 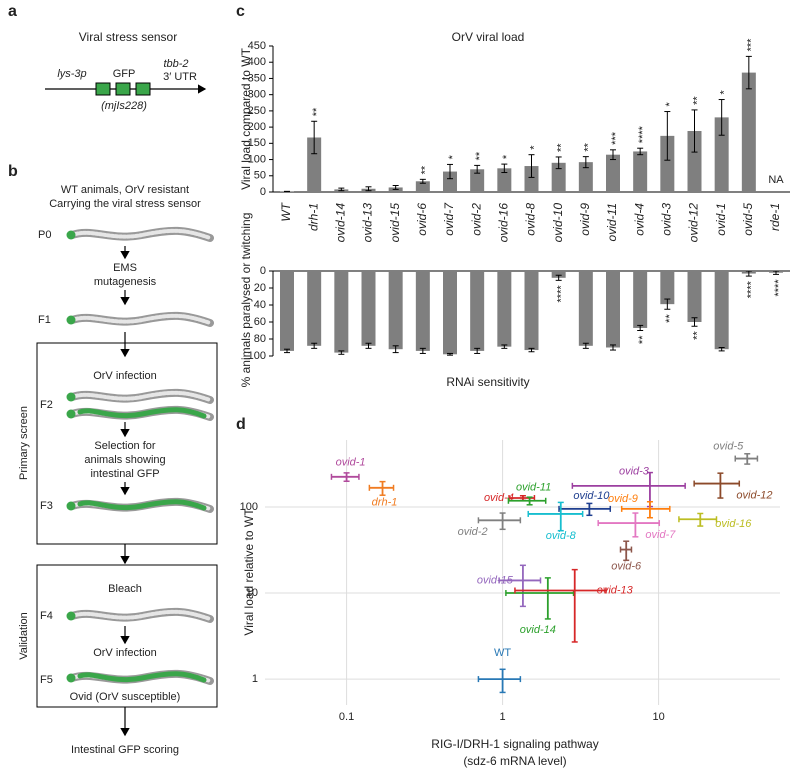 I want to click on x-tick-label: ovid-2, so click(x=476, y=219).